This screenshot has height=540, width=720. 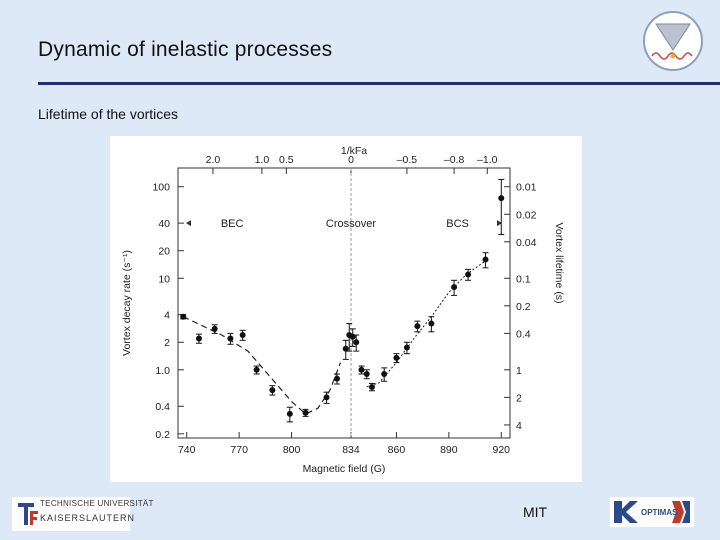 I want to click on y2-tick-label: 0.02, so click(x=526, y=215).